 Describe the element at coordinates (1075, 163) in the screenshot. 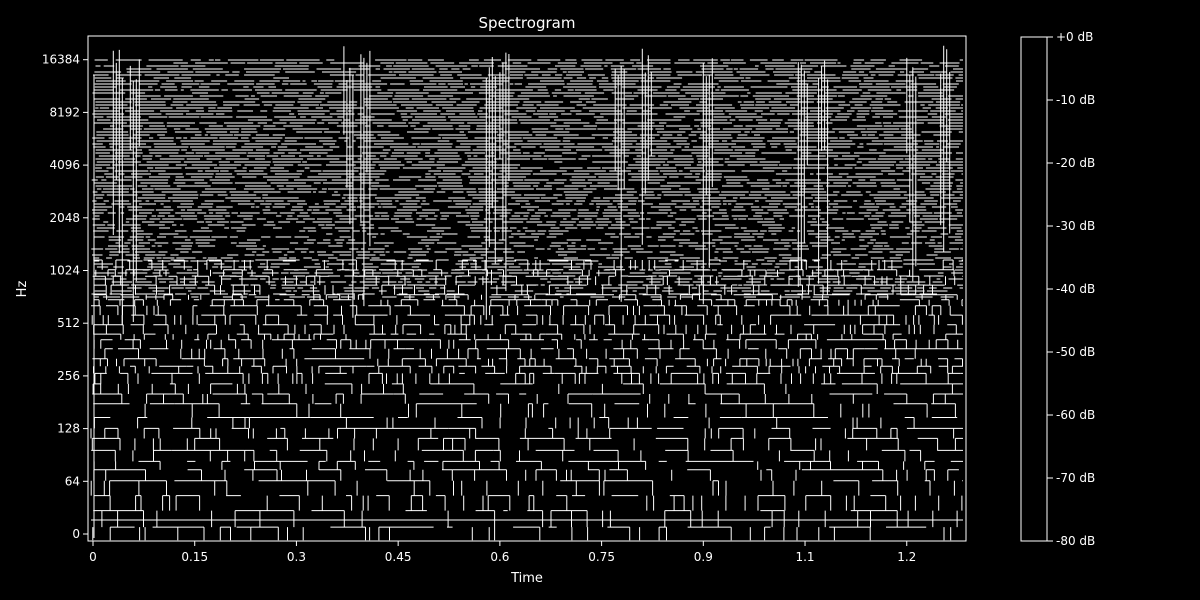

I see `colorbar-tick-label: -20 dB` at that location.